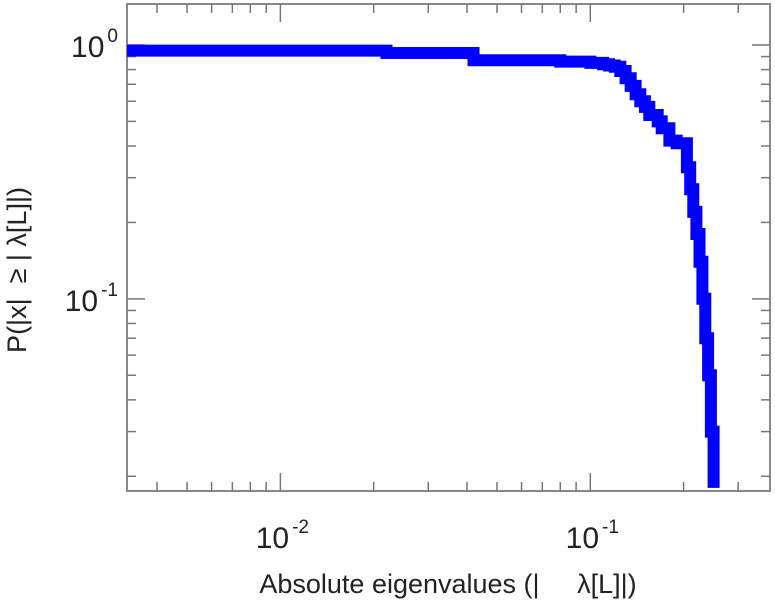 The image size is (775, 600). Describe the element at coordinates (94, 45) in the screenshot. I see `y-tick-label: 10 0` at that location.